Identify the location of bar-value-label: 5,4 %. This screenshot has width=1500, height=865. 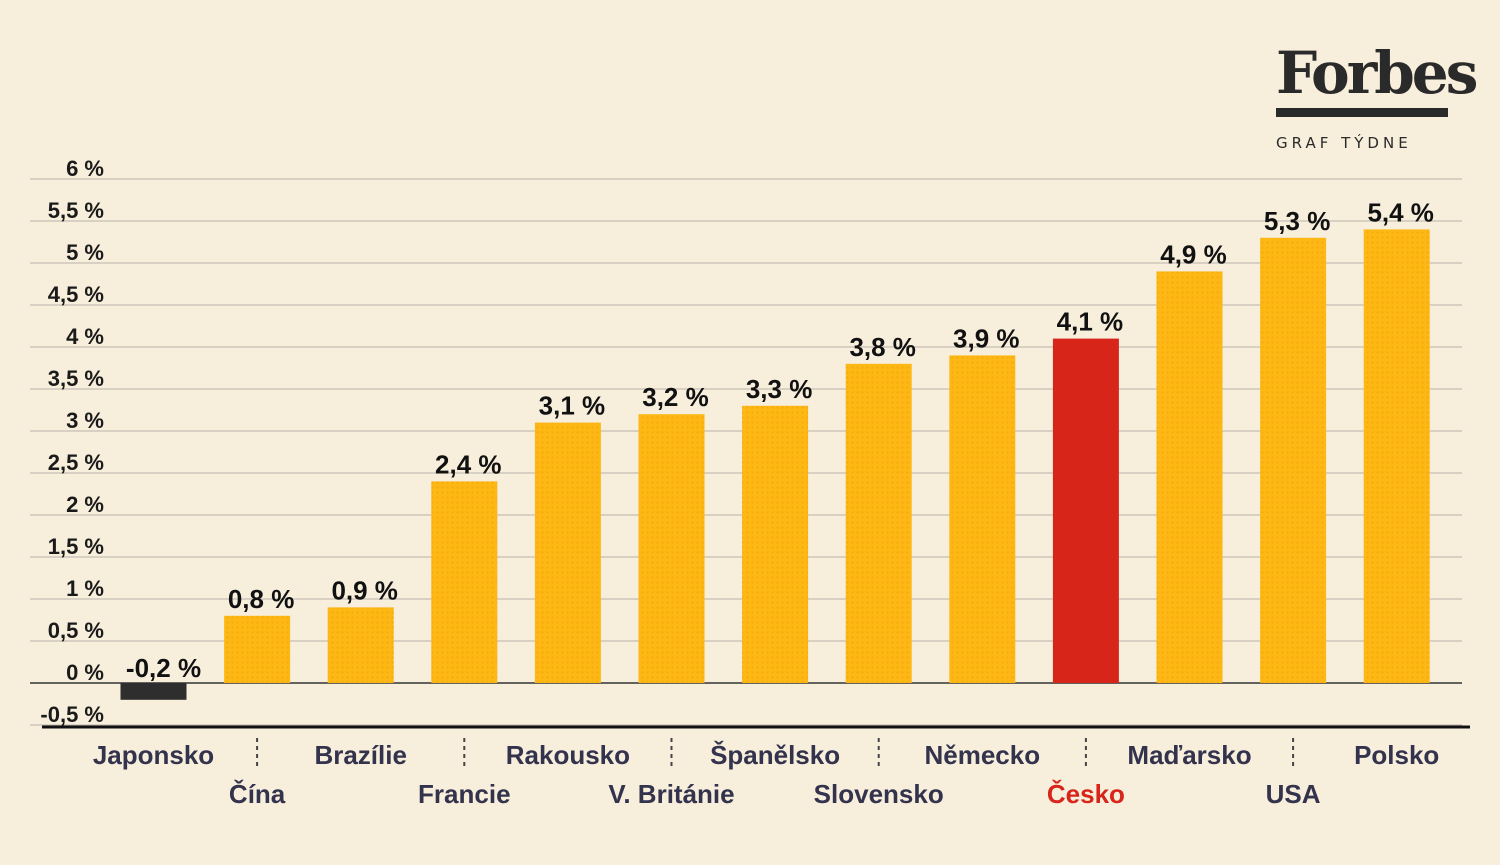
(1400, 212).